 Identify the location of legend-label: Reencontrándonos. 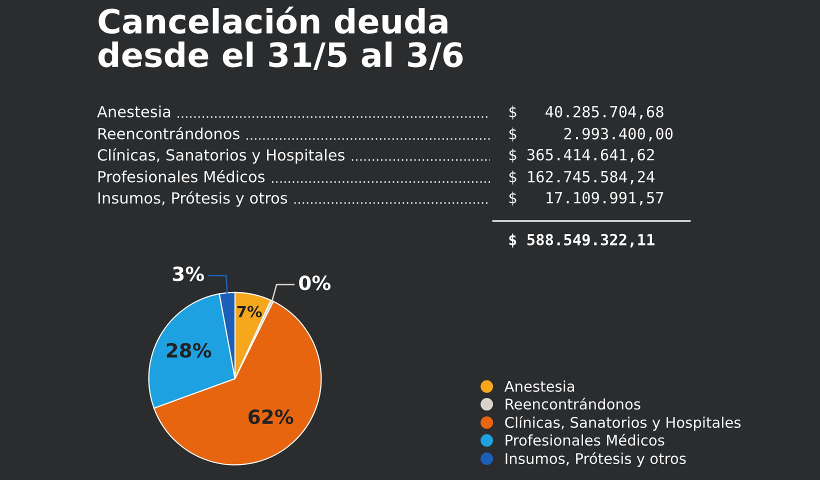
(573, 404).